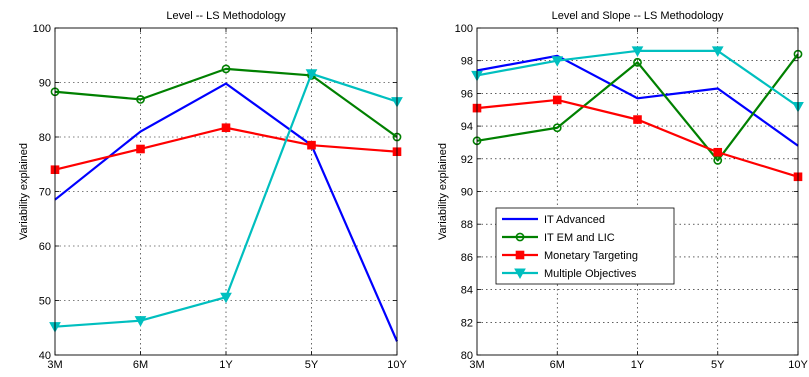 This screenshot has height=377, width=809. Describe the element at coordinates (467, 62) in the screenshot. I see `y-tick-label: 98` at that location.